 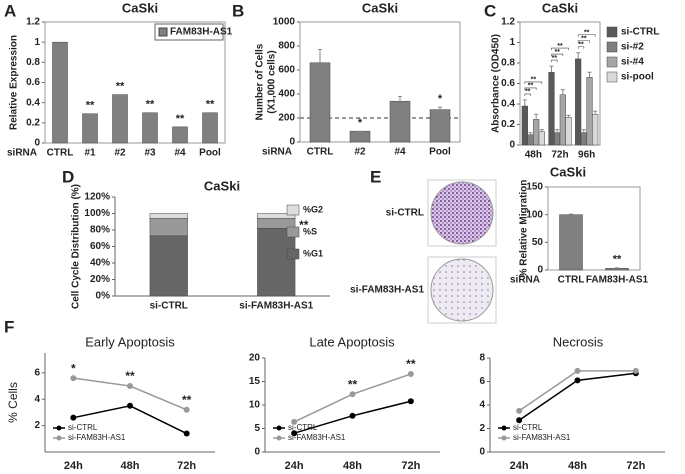 I want to click on y-tick-label: 150, so click(x=534, y=187).